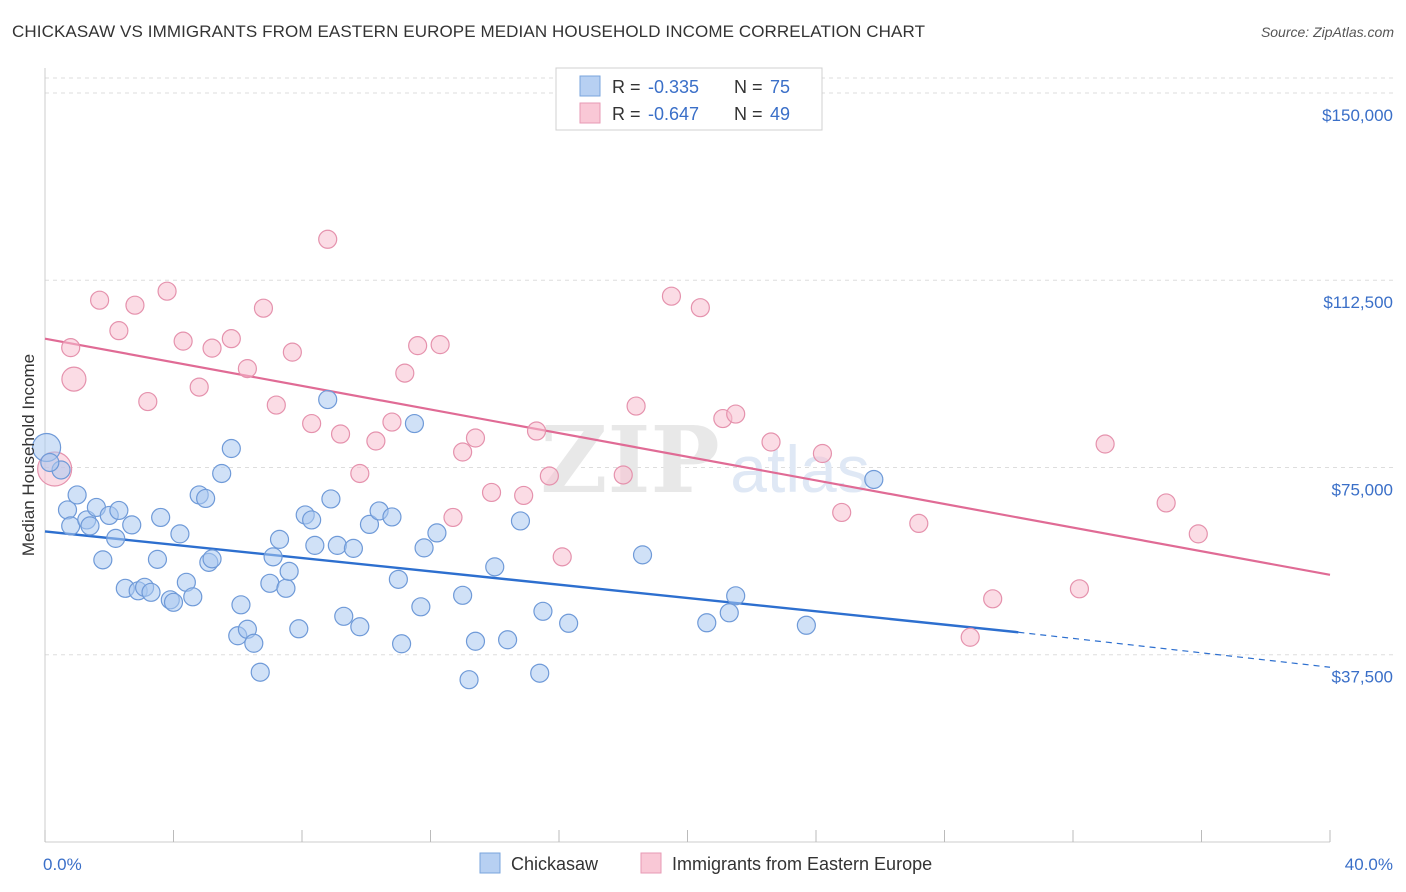  I want to click on legend-r-label-1: R =, so click(626, 87).